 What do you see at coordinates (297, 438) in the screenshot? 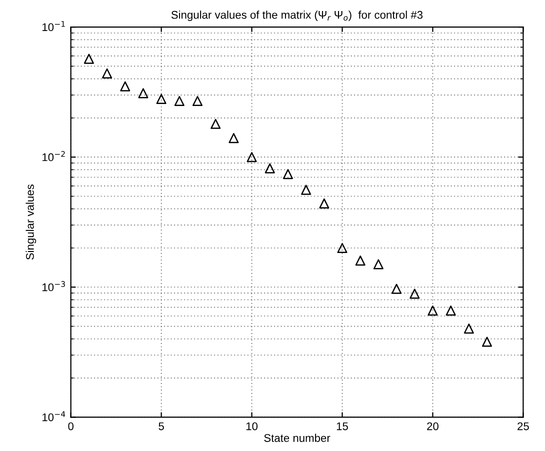
I see `x-axis-title: State number` at bounding box center [297, 438].